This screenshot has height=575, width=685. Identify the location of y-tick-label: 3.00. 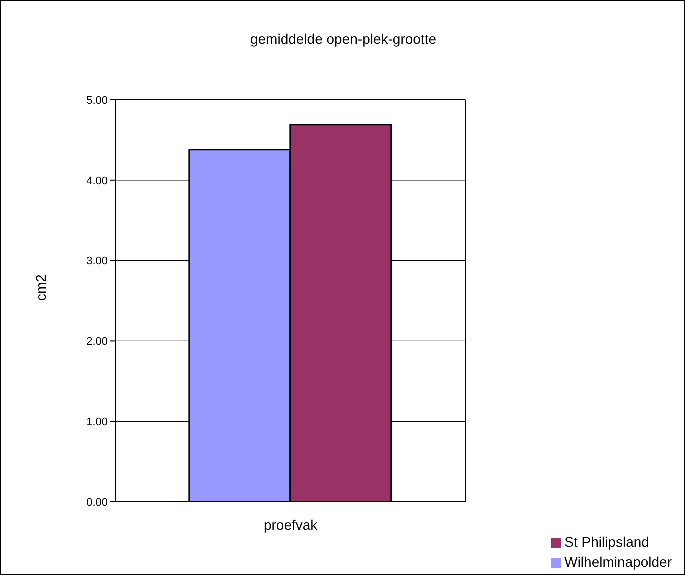
(97, 262).